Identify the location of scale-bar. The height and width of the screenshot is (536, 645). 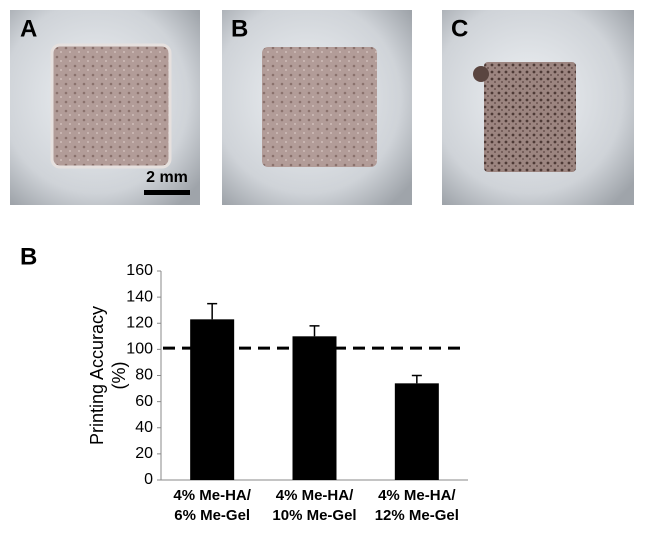
(167, 192).